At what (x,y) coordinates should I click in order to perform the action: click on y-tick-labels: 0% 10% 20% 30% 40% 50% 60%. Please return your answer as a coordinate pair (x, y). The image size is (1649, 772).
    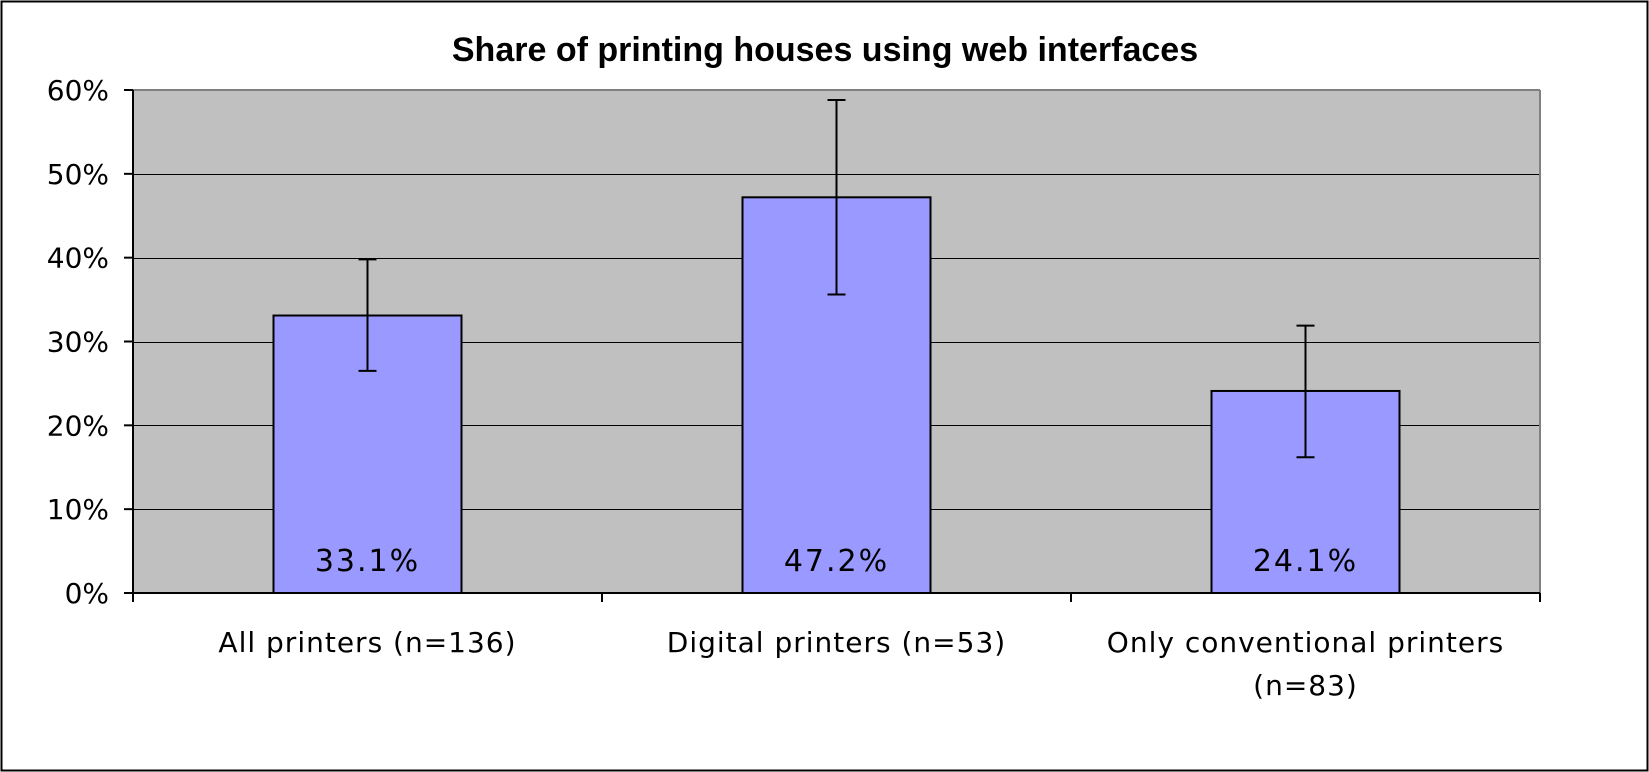
    Looking at the image, I should click on (78, 342).